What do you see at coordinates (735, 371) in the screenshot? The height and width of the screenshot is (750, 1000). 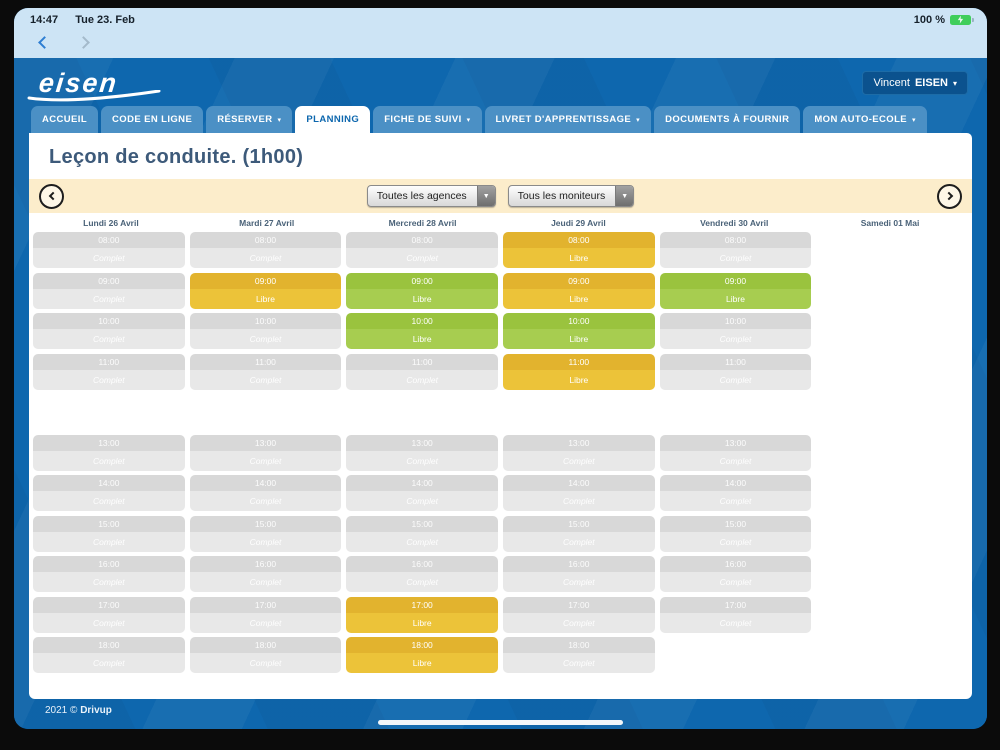 I see `time-slot-complet: 11:00 Complet` at bounding box center [735, 371].